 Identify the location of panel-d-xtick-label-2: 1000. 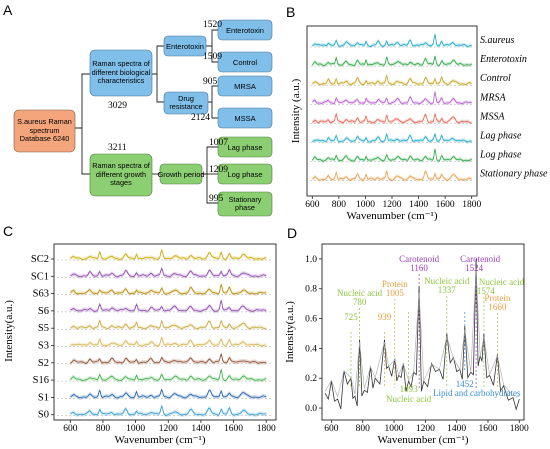
(394, 429).